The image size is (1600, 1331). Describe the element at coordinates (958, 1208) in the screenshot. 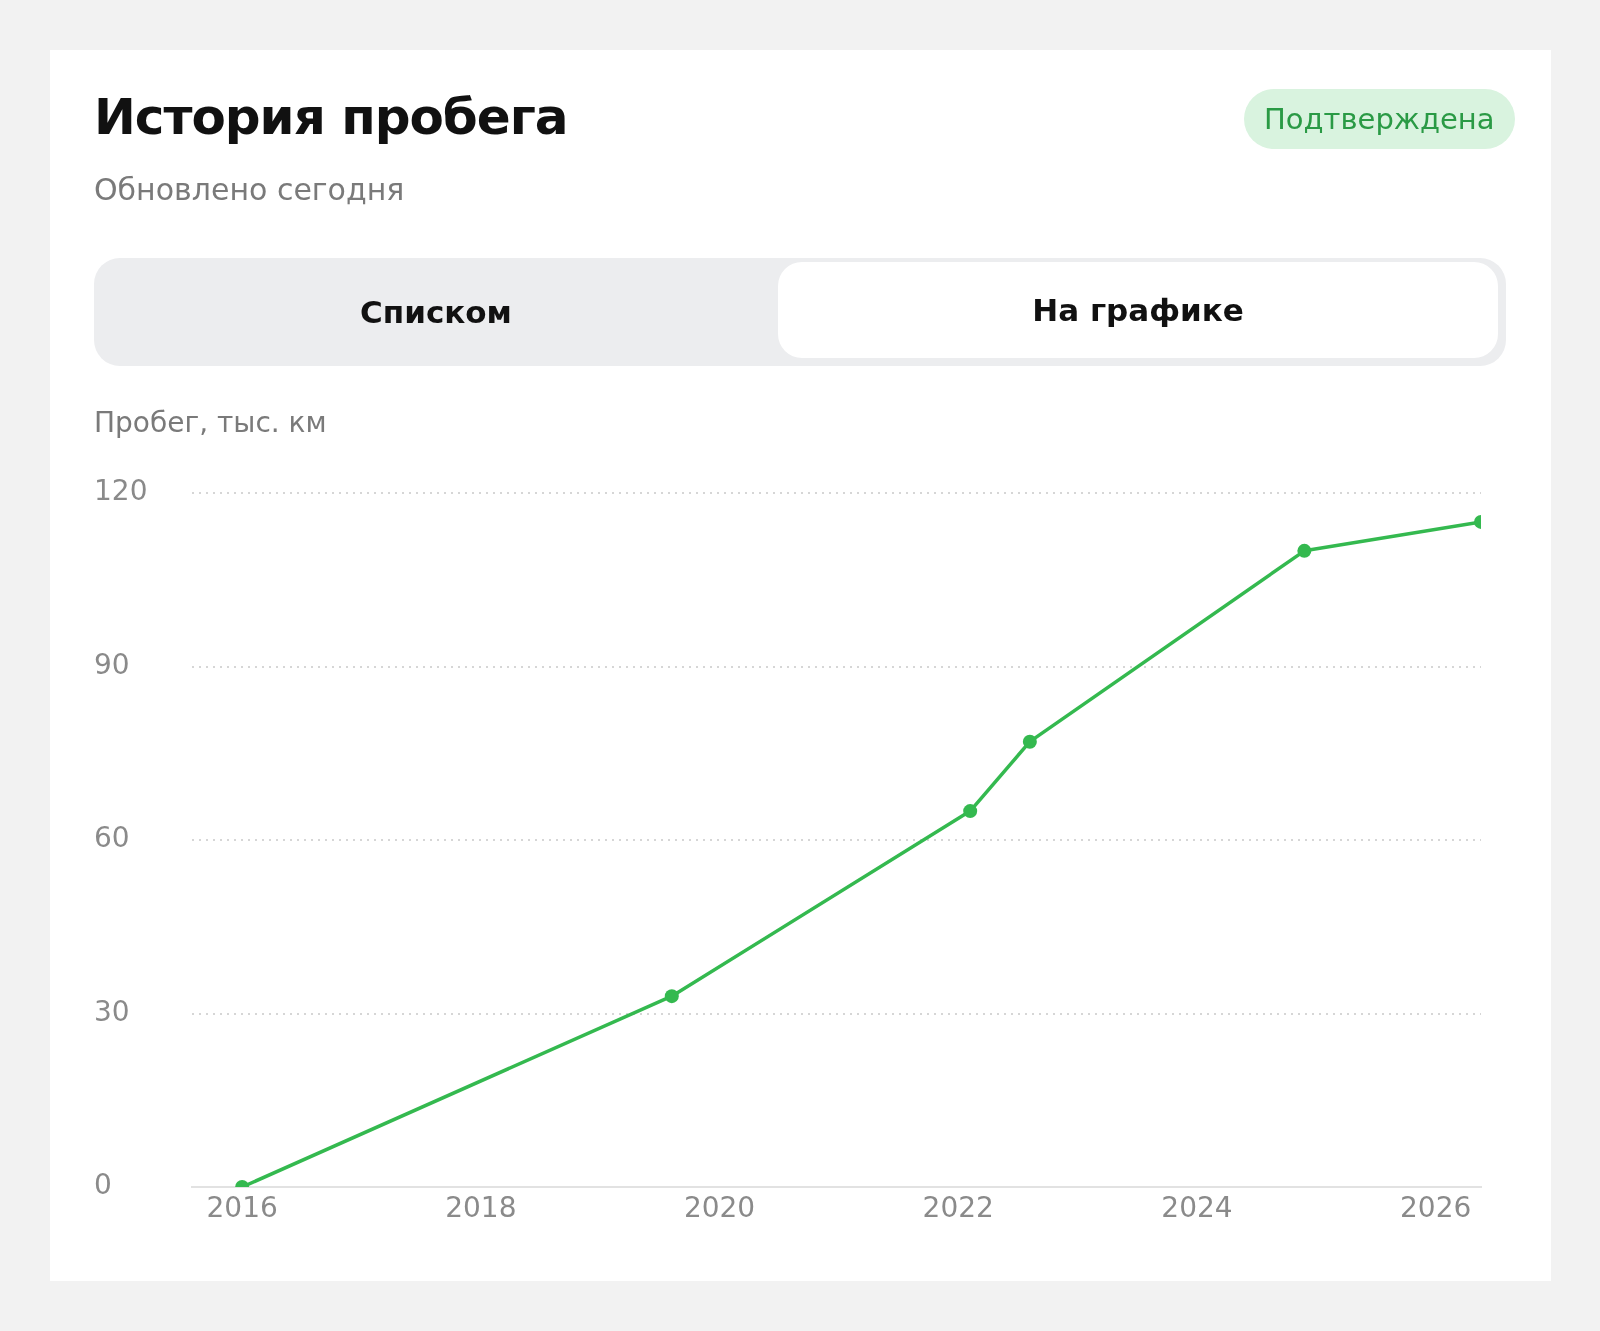

I see `x-tick-label: 2022` at that location.